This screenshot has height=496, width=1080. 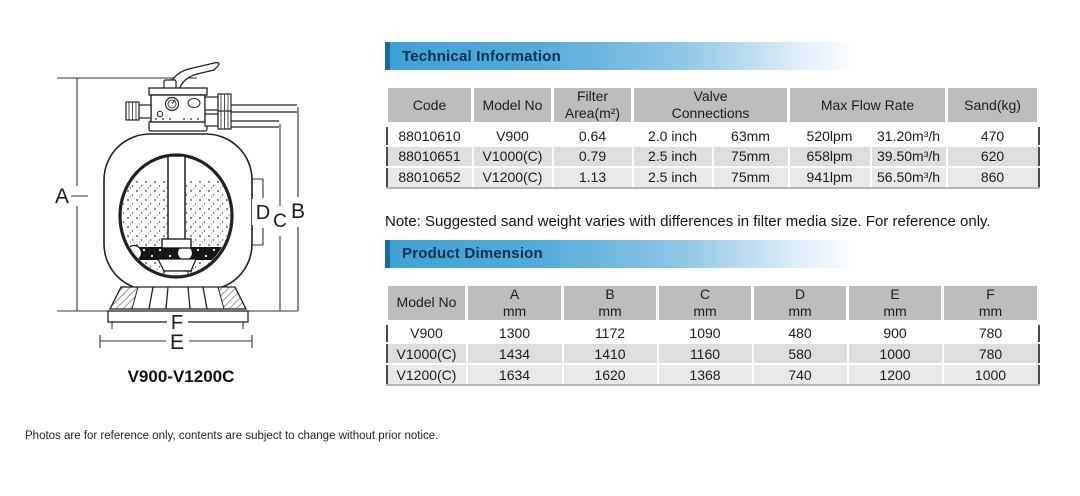 What do you see at coordinates (62, 196) in the screenshot?
I see `dim-label-a: A` at bounding box center [62, 196].